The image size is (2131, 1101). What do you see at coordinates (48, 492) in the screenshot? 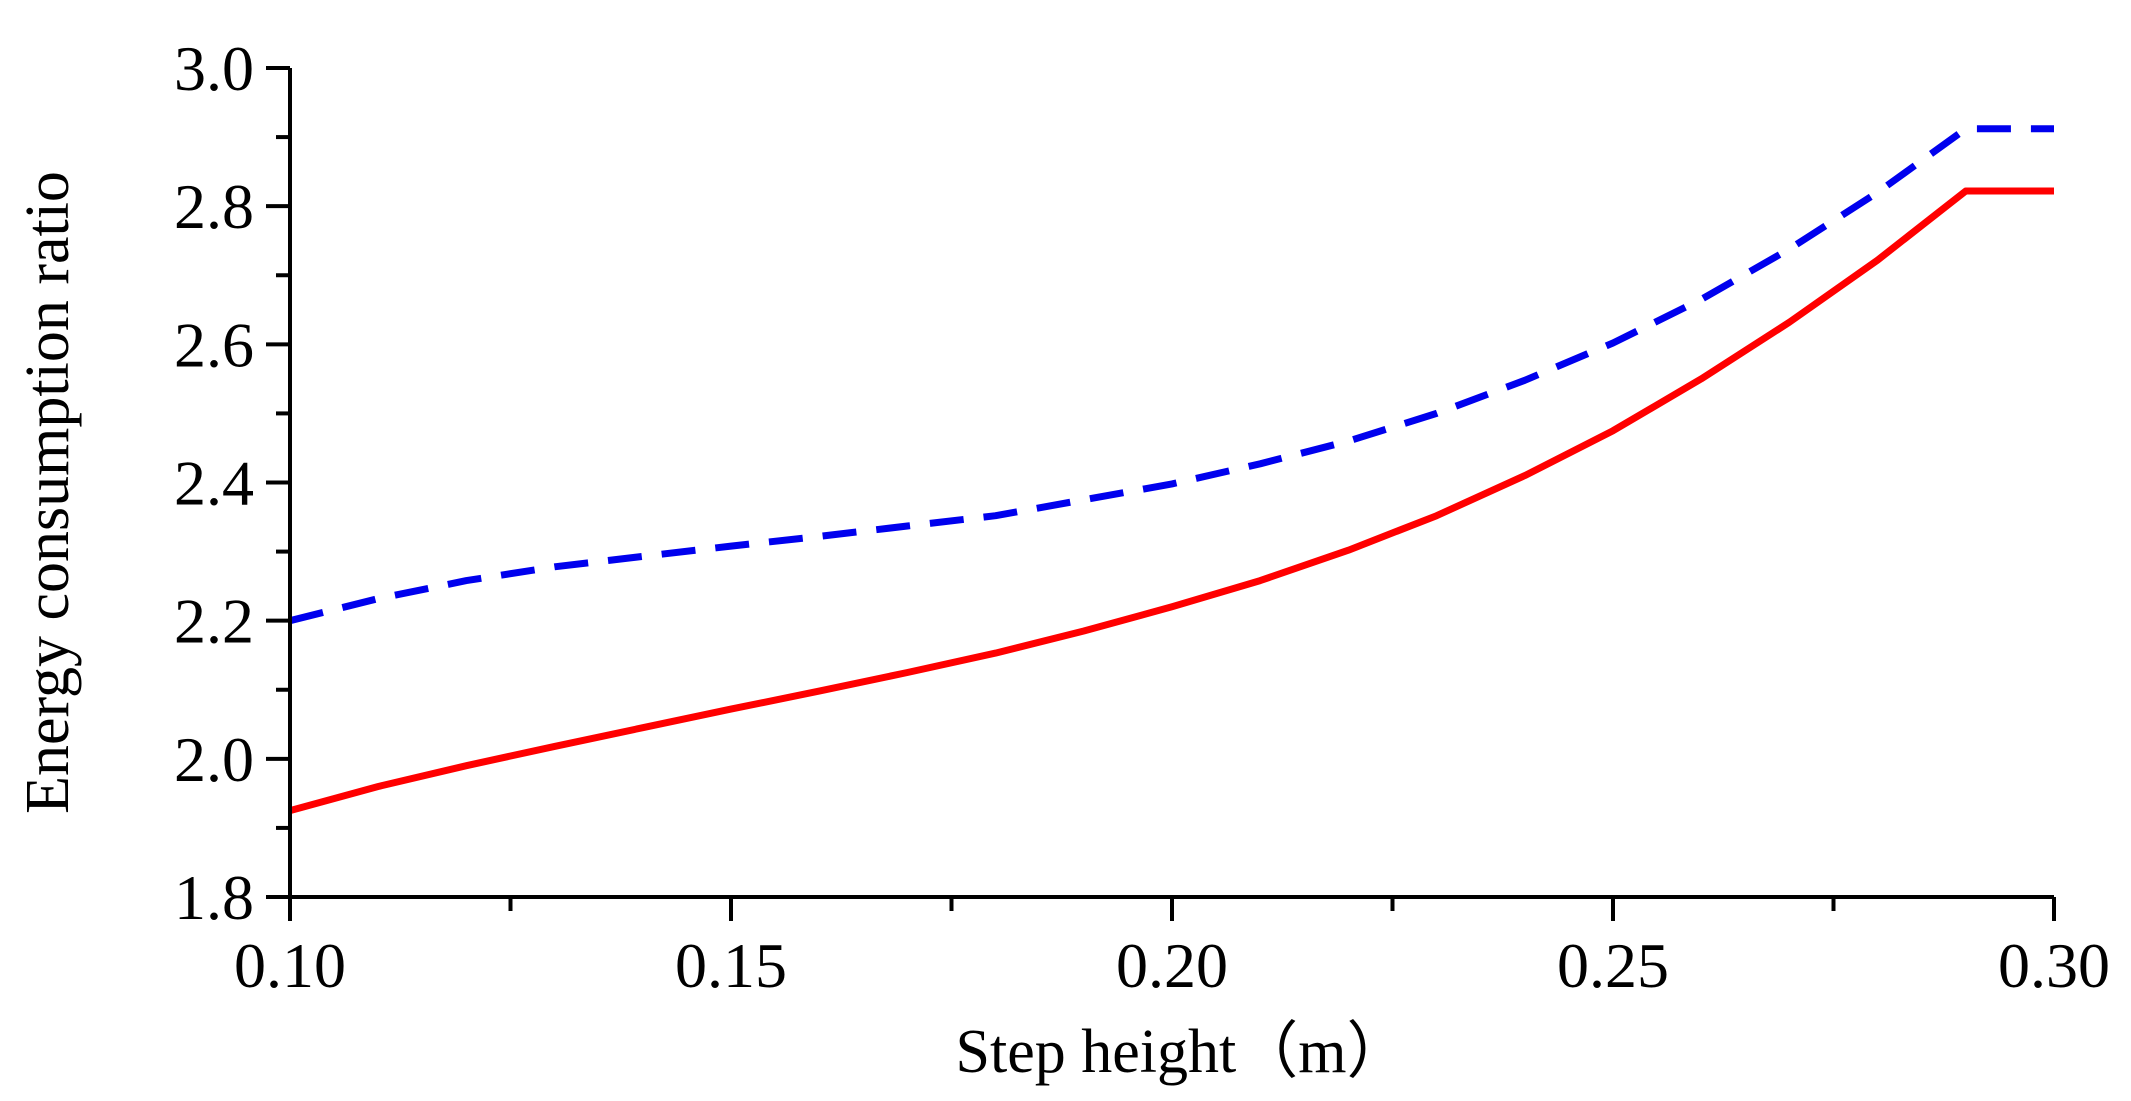
I see `y-axis-title: Energy consumption ratio` at bounding box center [48, 492].